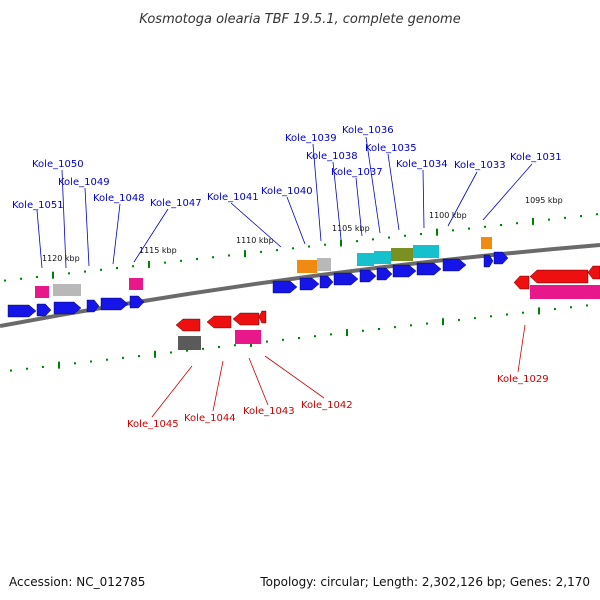 The image size is (600, 600). Describe the element at coordinates (119, 198) in the screenshot. I see `gene-label-kole-1048: Kole_1048` at that location.